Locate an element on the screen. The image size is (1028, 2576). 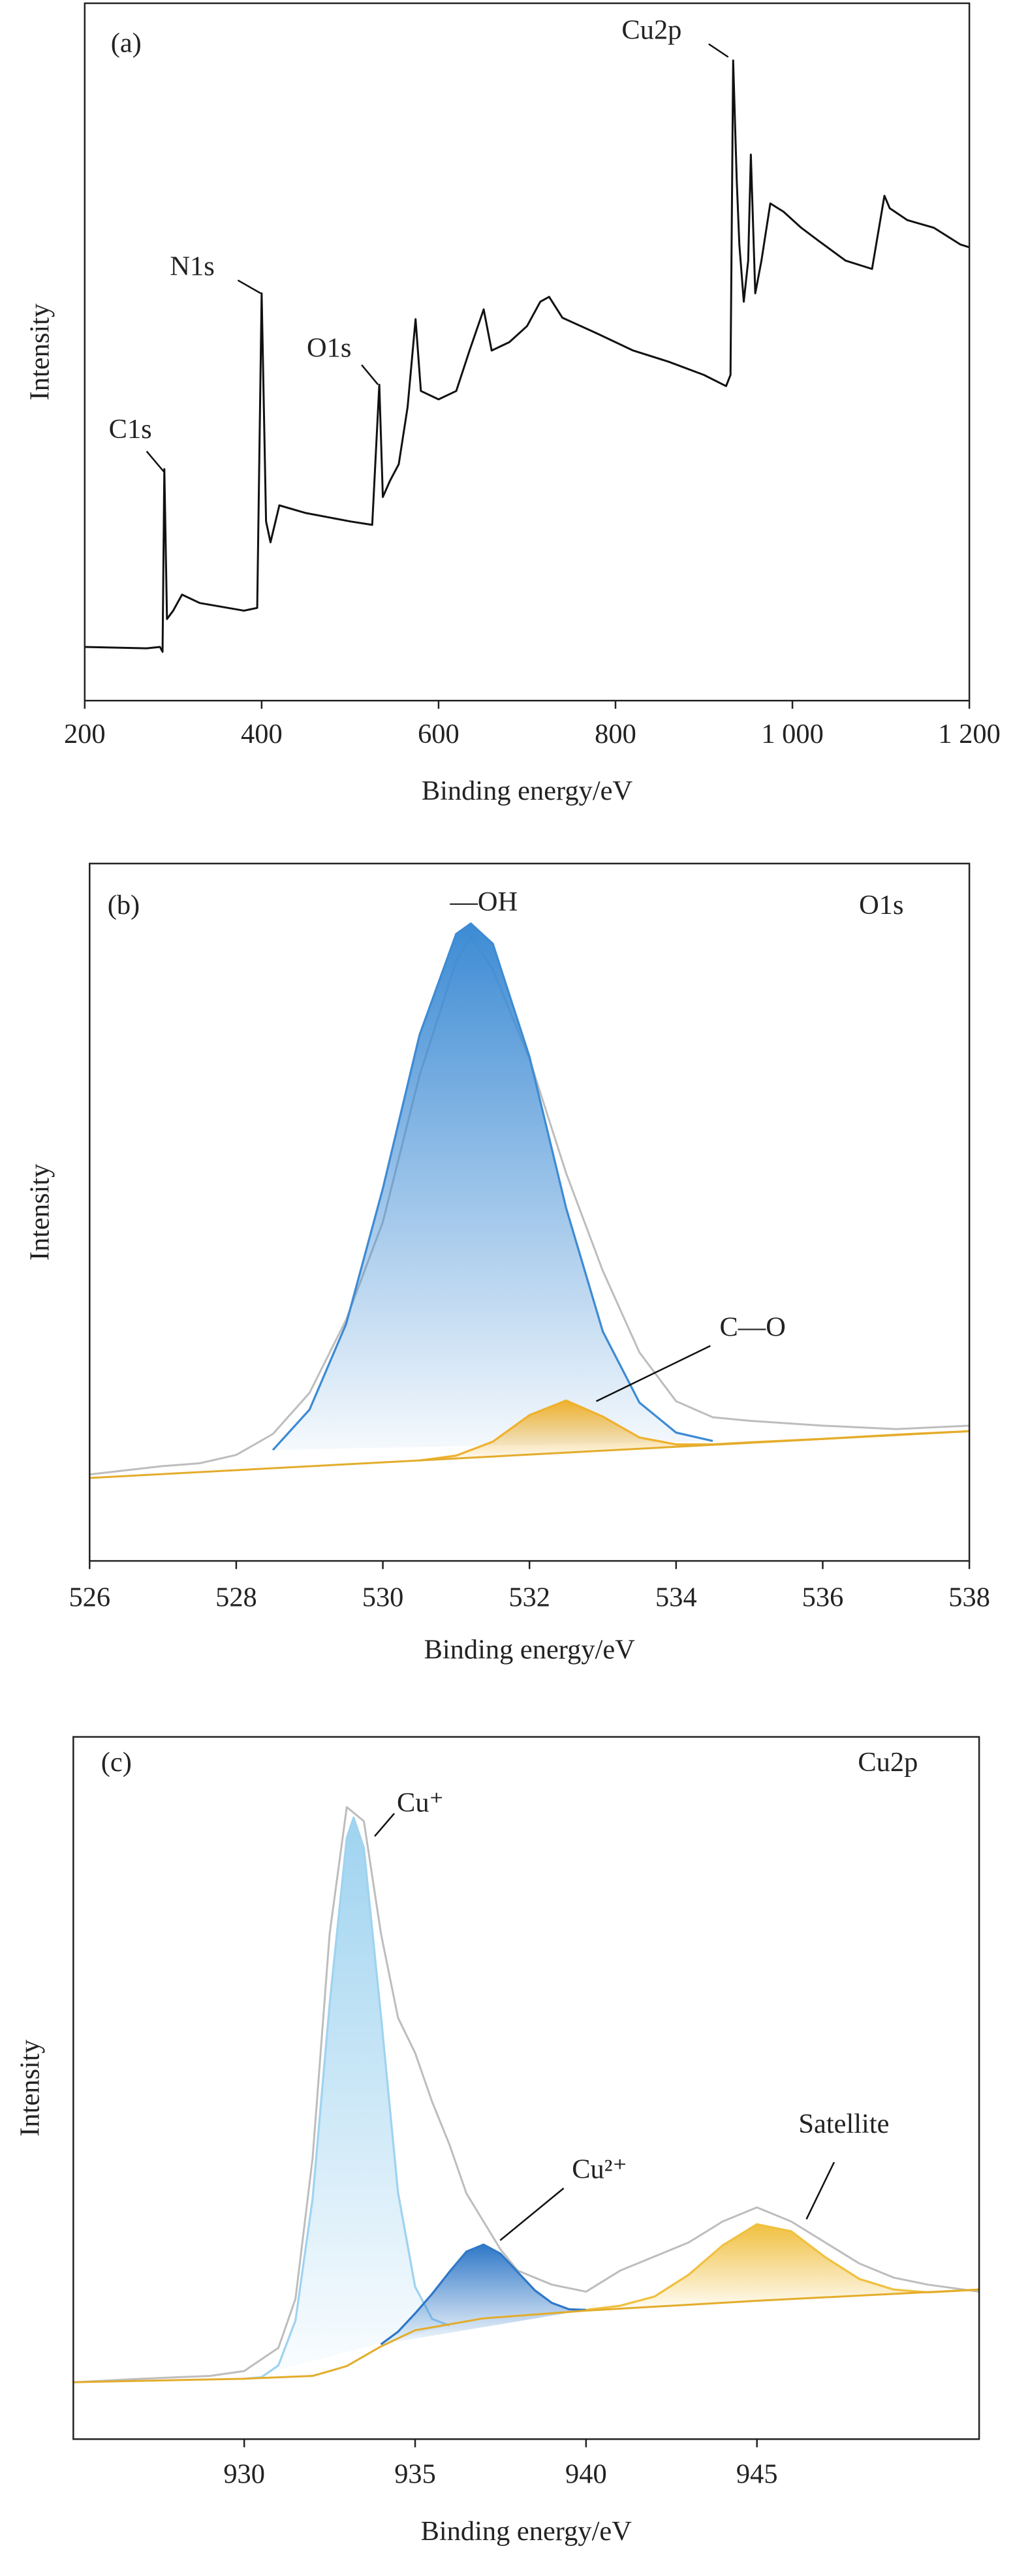
panel-label: (c) is located at coordinates (116, 1762).